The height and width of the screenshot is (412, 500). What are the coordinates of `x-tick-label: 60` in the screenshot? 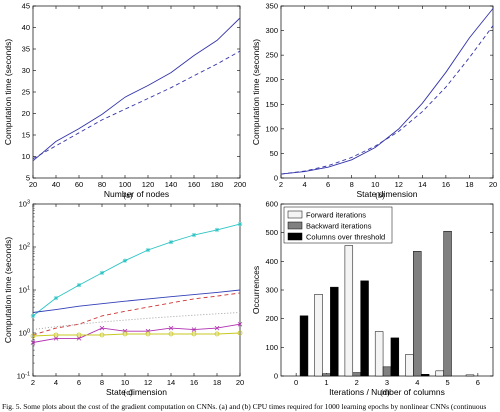 It's located at (79, 184).